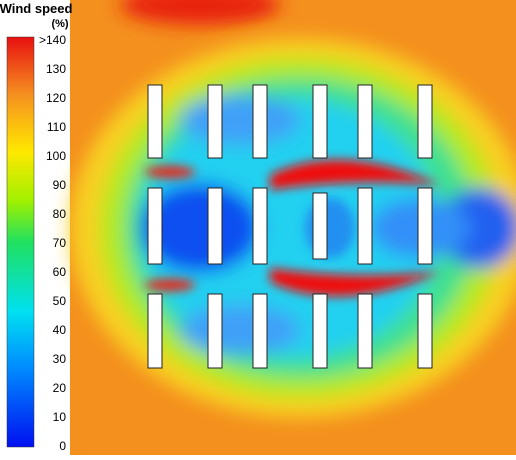 Image resolution: width=516 pixels, height=460 pixels. I want to click on legend-tick-label: 130, so click(56, 69).